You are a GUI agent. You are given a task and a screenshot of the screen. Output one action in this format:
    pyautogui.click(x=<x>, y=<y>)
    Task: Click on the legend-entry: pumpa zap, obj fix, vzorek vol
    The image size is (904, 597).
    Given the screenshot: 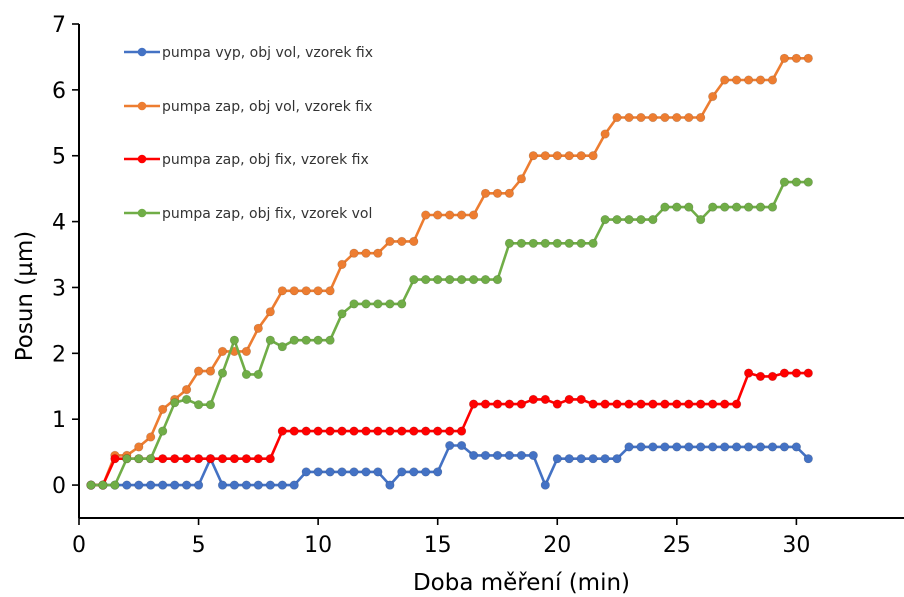 What is the action you would take?
    pyautogui.click(x=248, y=214)
    